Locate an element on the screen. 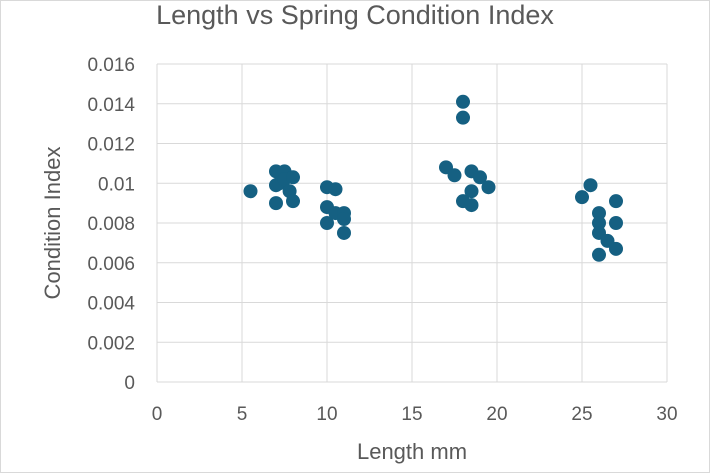 Image resolution: width=710 pixels, height=473 pixels. y-tick-label: 0.008 is located at coordinates (111, 224).